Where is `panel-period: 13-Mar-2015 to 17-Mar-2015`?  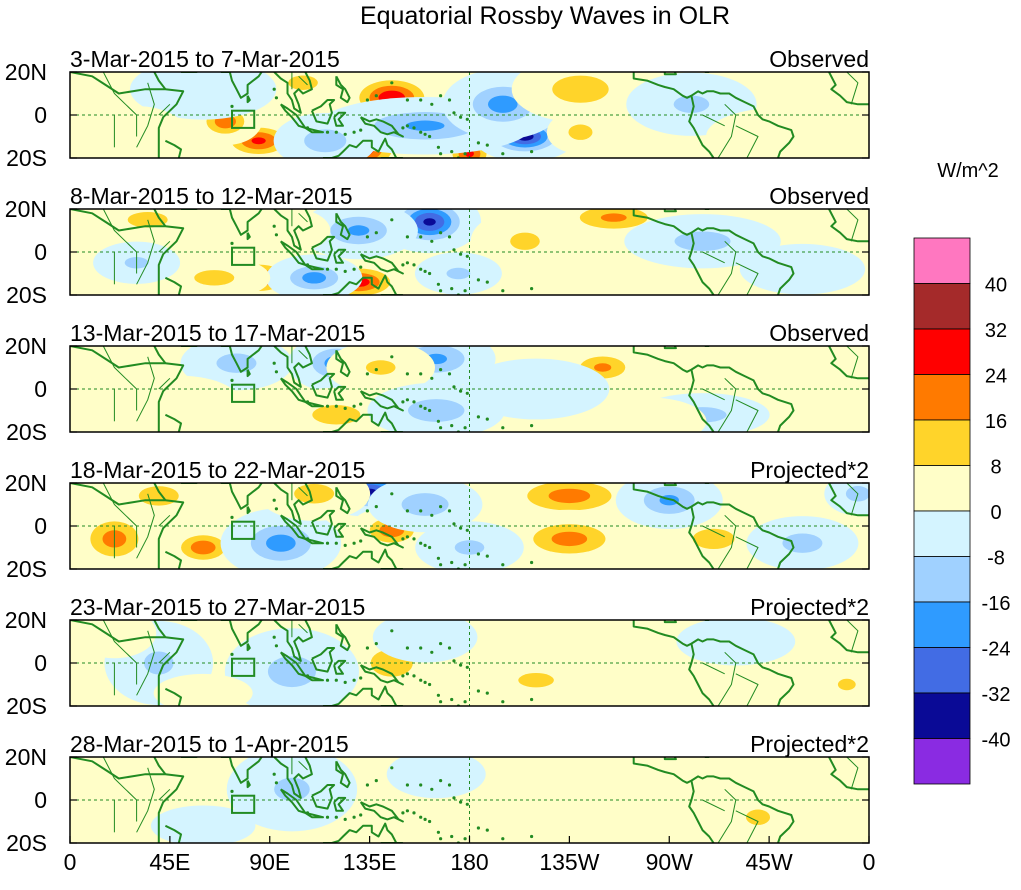 panel-period: 13-Mar-2015 to 17-Mar-2015 is located at coordinates (217, 333).